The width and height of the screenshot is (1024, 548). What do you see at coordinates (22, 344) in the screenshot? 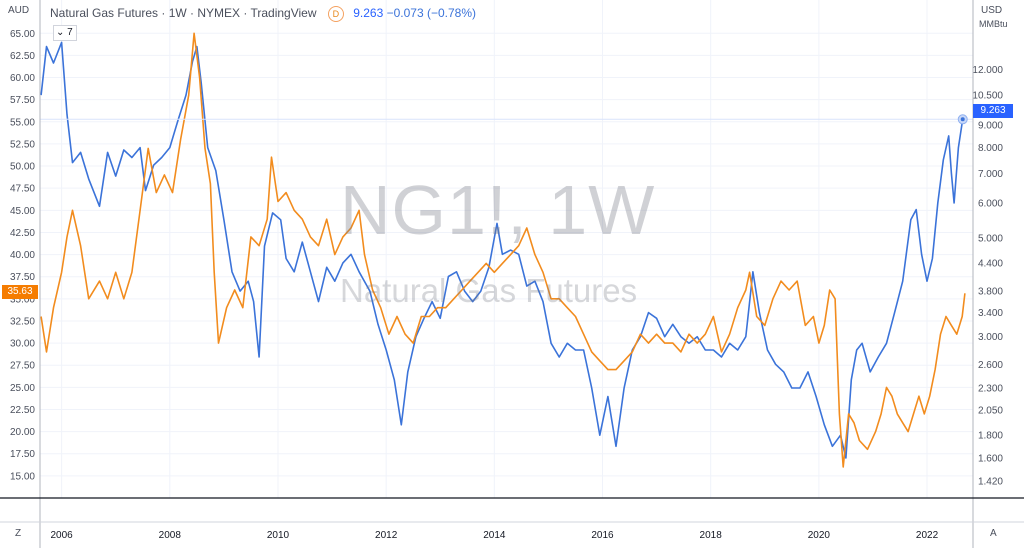
I see `left-tick-label: 30.00` at bounding box center [22, 344].